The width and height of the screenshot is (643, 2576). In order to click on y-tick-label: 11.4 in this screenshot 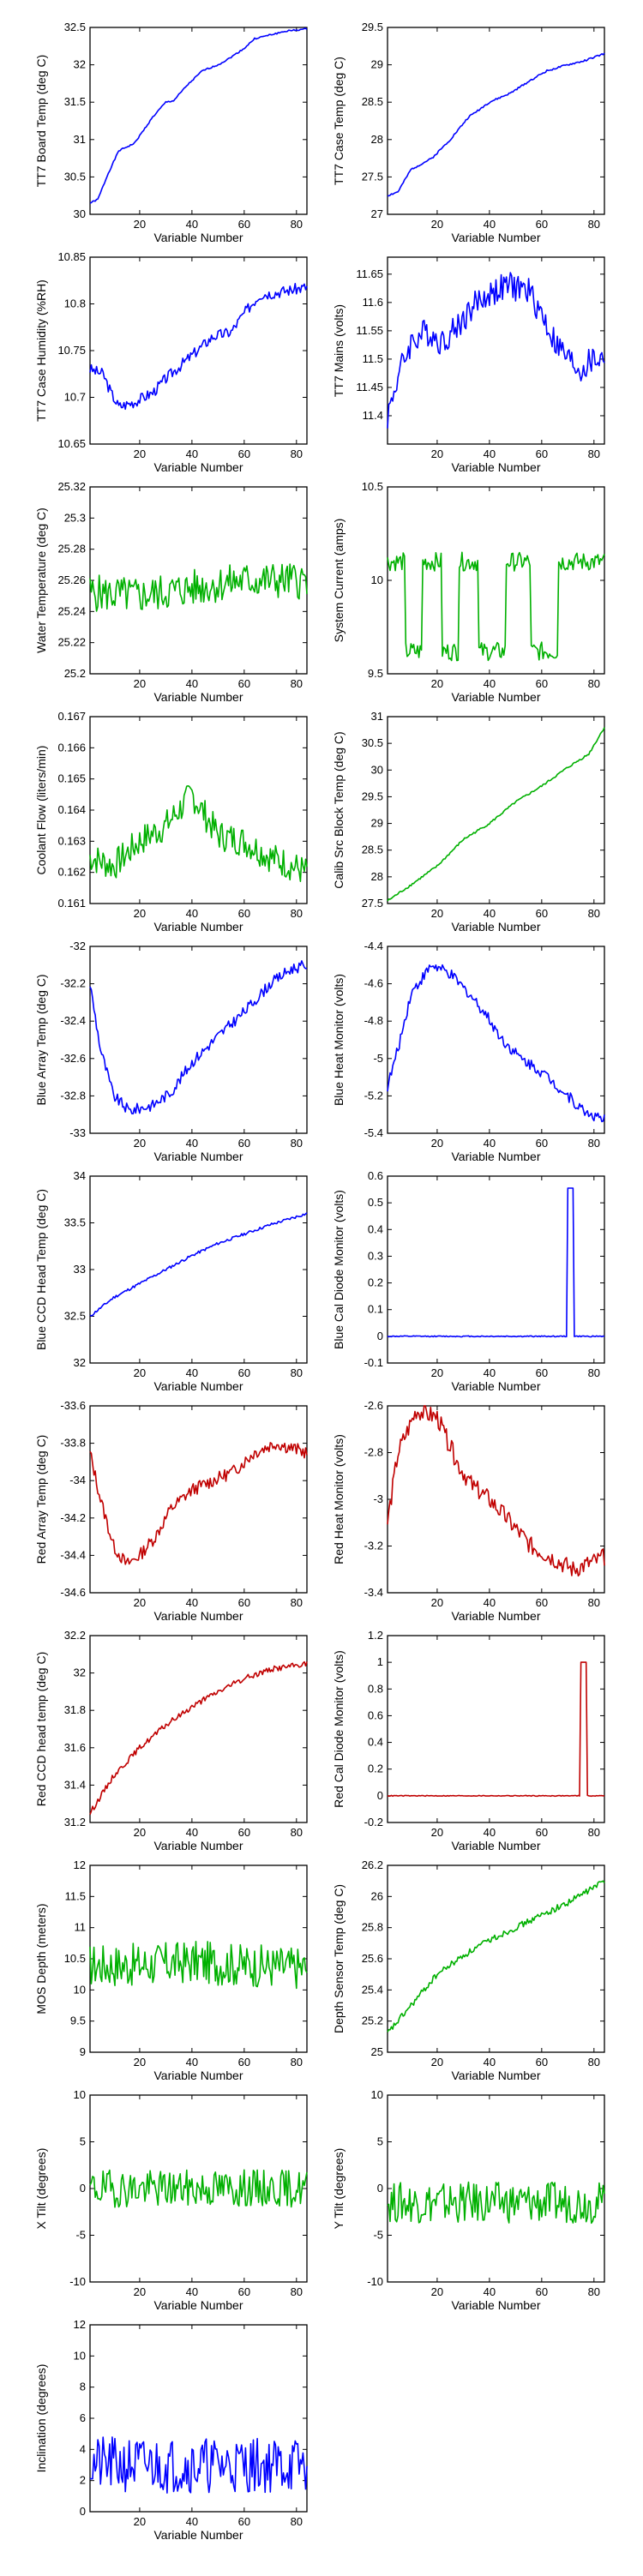, I will do `click(373, 415)`.